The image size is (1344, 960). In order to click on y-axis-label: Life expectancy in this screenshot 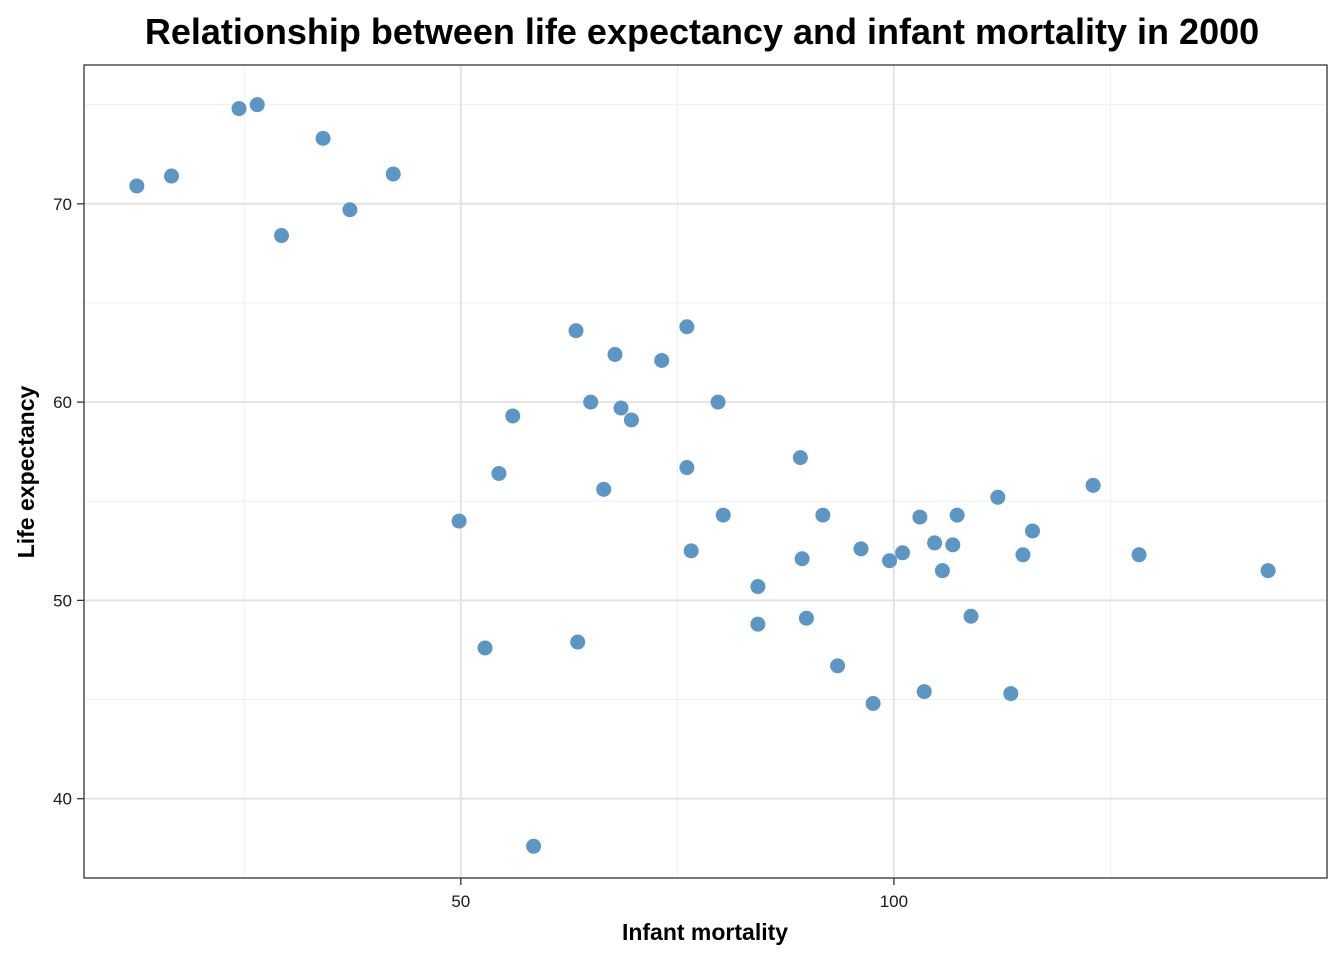, I will do `click(26, 472)`.